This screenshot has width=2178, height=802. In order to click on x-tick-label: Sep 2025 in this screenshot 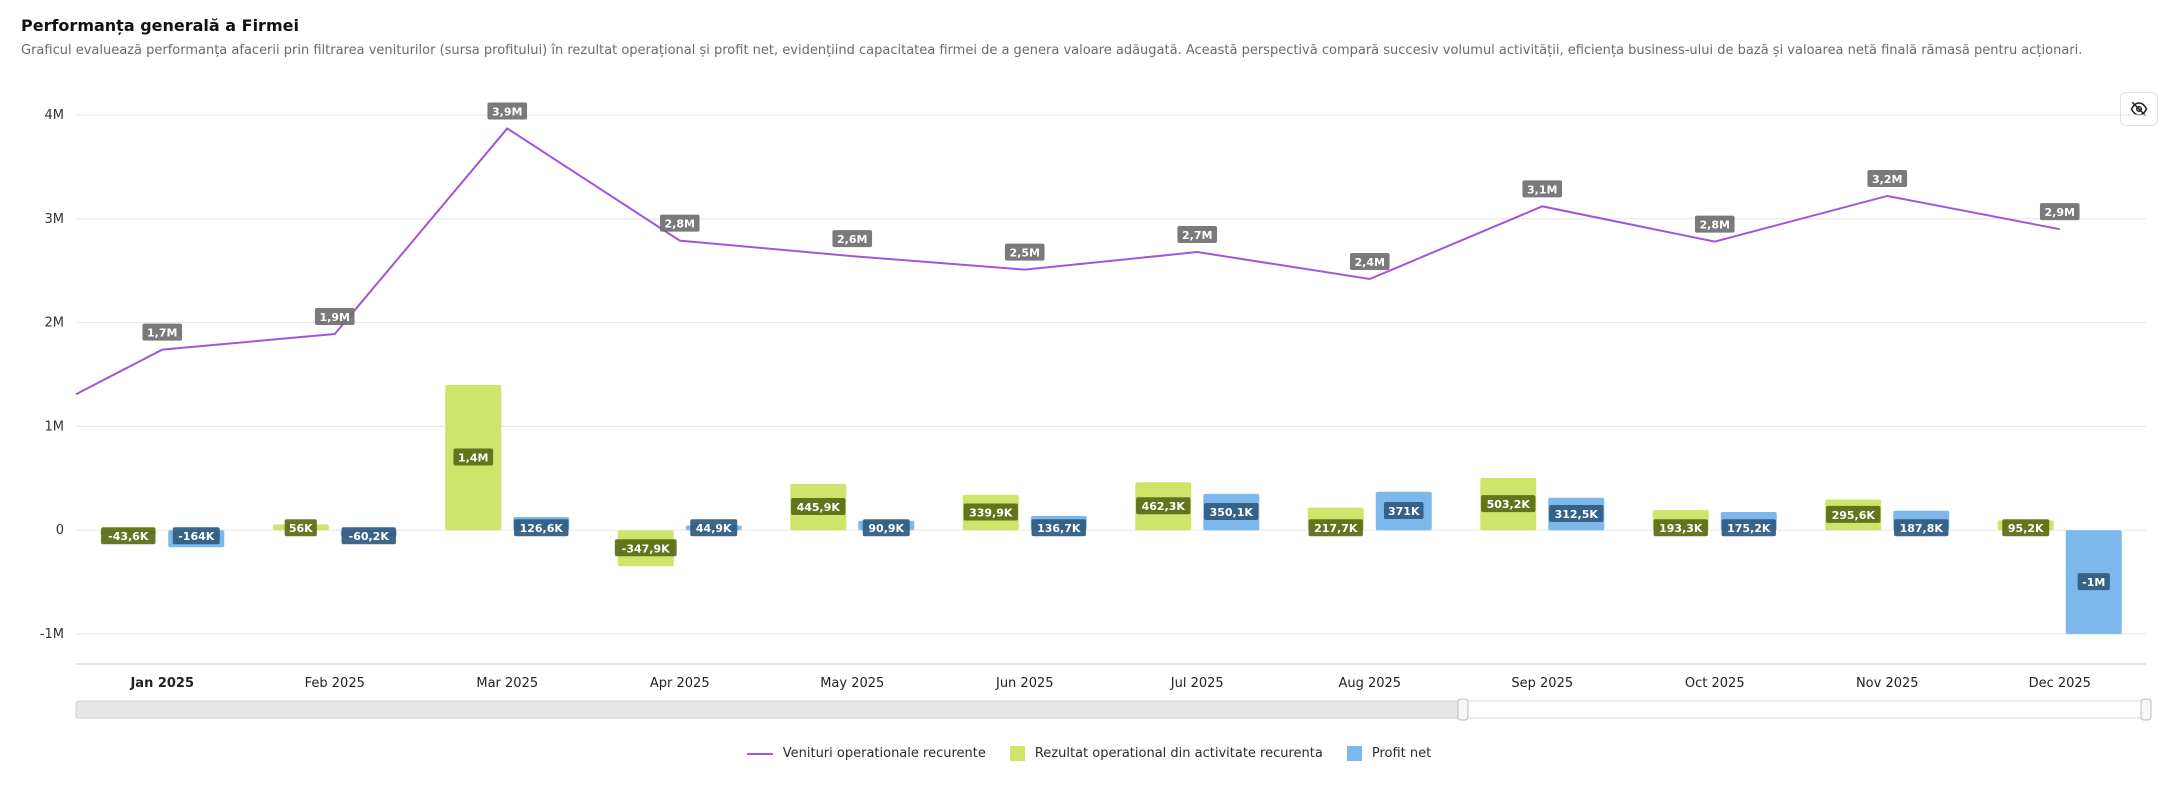, I will do `click(1542, 683)`.